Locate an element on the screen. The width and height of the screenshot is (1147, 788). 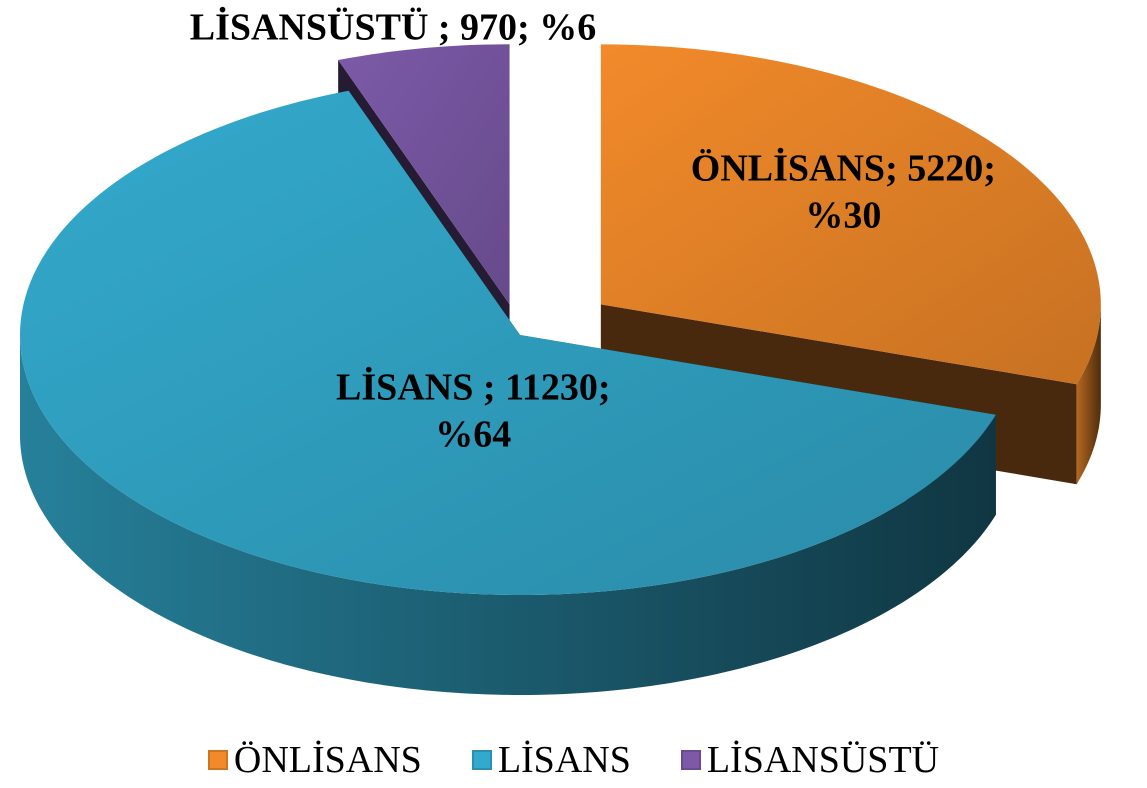
legend-label: ÖNLİSANS is located at coordinates (327, 760).